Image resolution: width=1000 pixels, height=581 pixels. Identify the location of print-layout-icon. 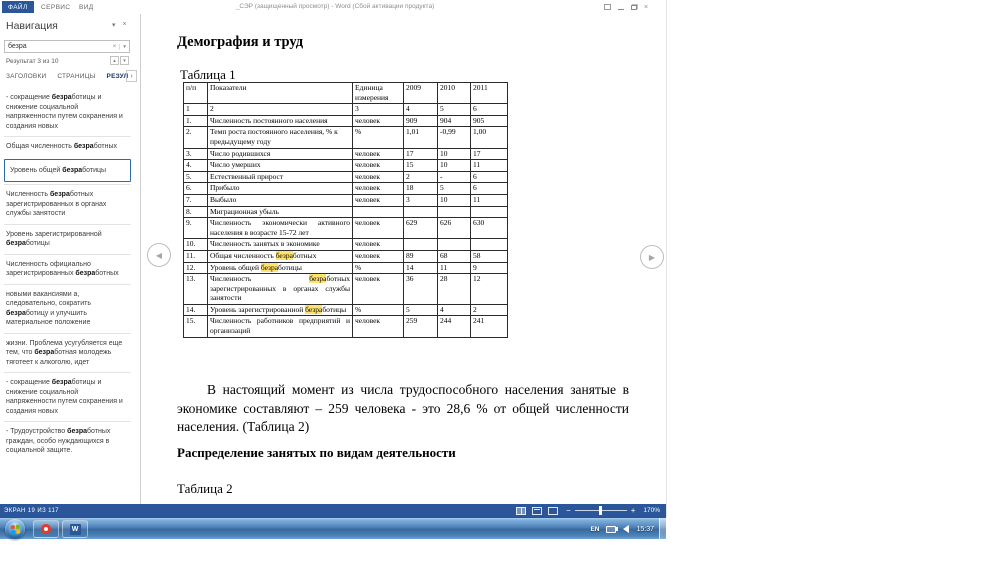
(537, 510).